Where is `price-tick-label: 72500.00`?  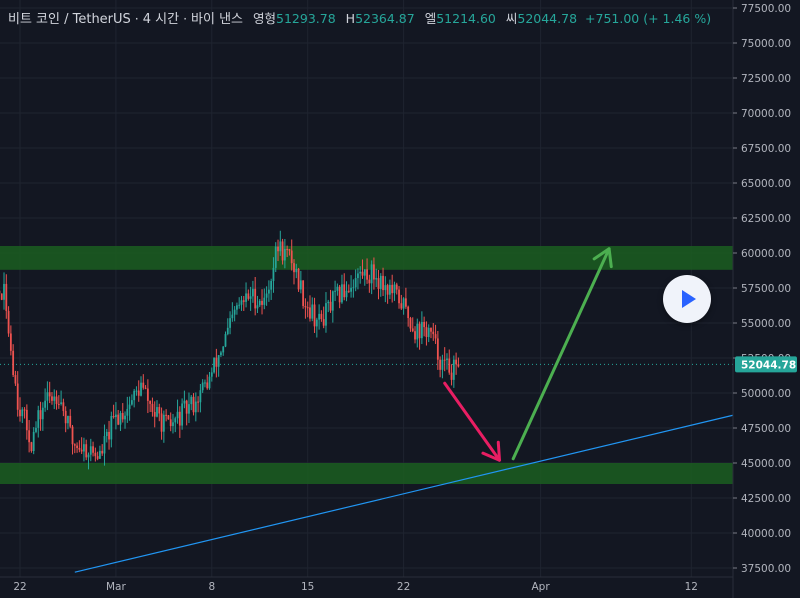
price-tick-label: 72500.00 is located at coordinates (766, 79).